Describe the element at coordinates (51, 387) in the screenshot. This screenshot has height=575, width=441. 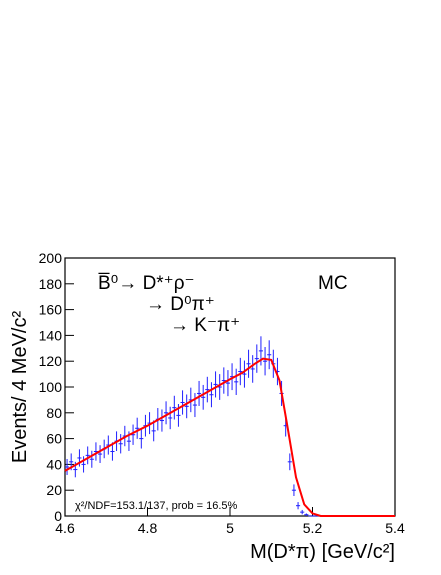
I see `y-tick-label: 100` at that location.